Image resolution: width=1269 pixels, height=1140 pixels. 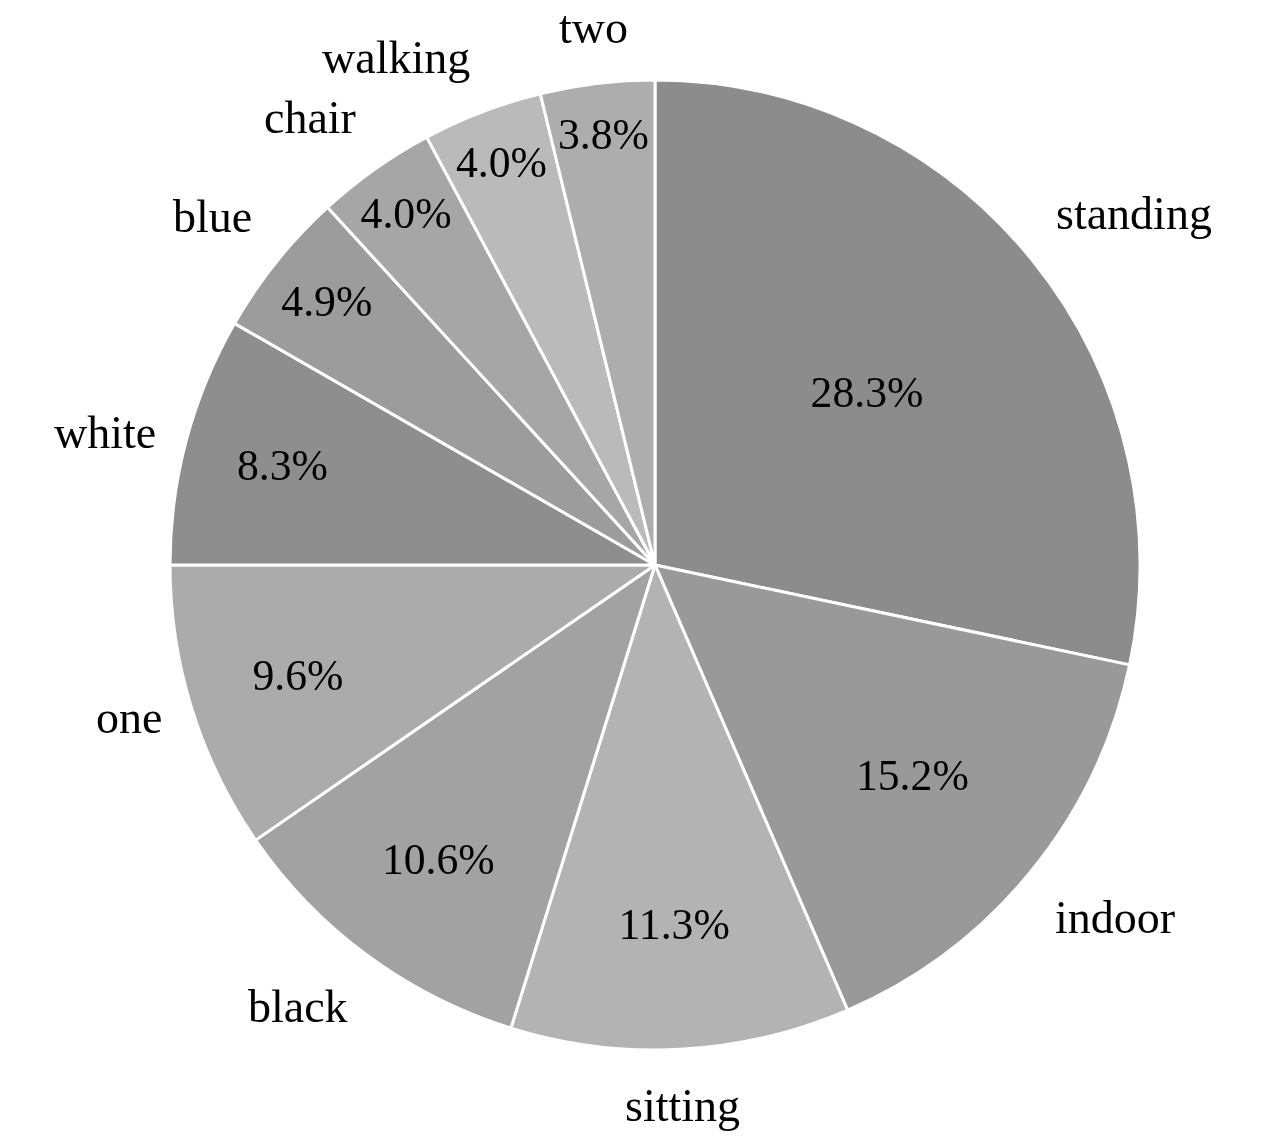 I want to click on data-label: 28.3%, so click(x=867, y=392).